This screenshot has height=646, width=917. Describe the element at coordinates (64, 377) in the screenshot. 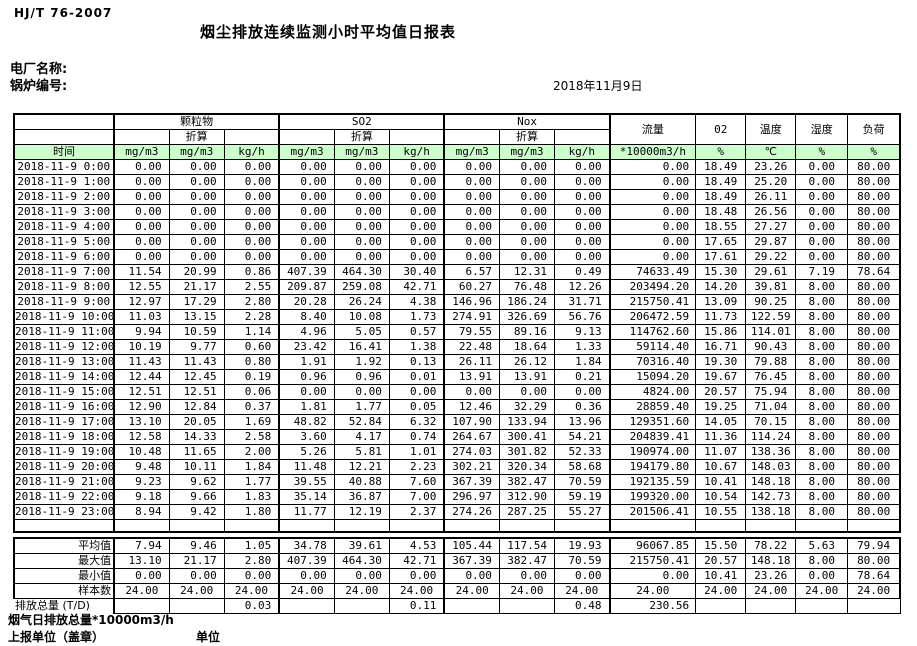

I see `time-cell: 2018-11-9 14:00` at that location.